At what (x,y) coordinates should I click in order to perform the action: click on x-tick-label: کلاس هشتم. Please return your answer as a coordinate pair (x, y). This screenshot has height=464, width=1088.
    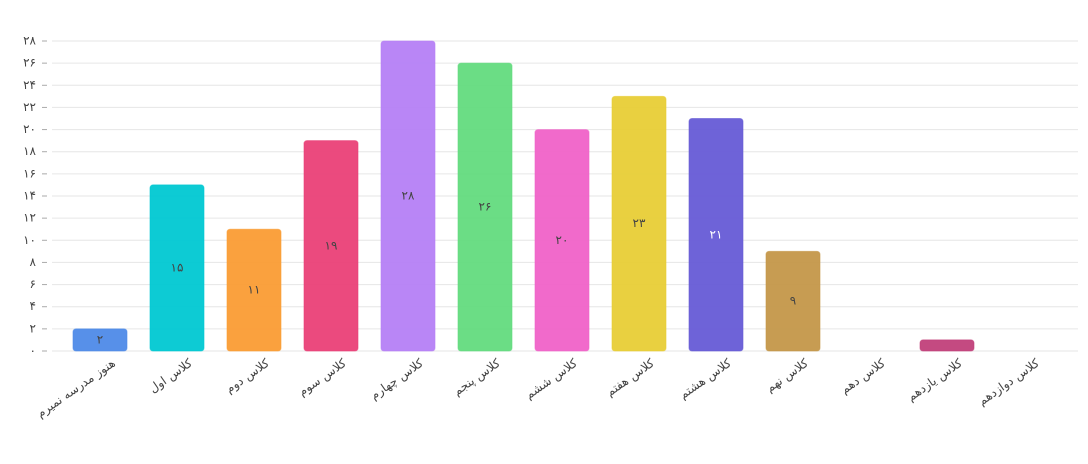
    Looking at the image, I should click on (706, 379).